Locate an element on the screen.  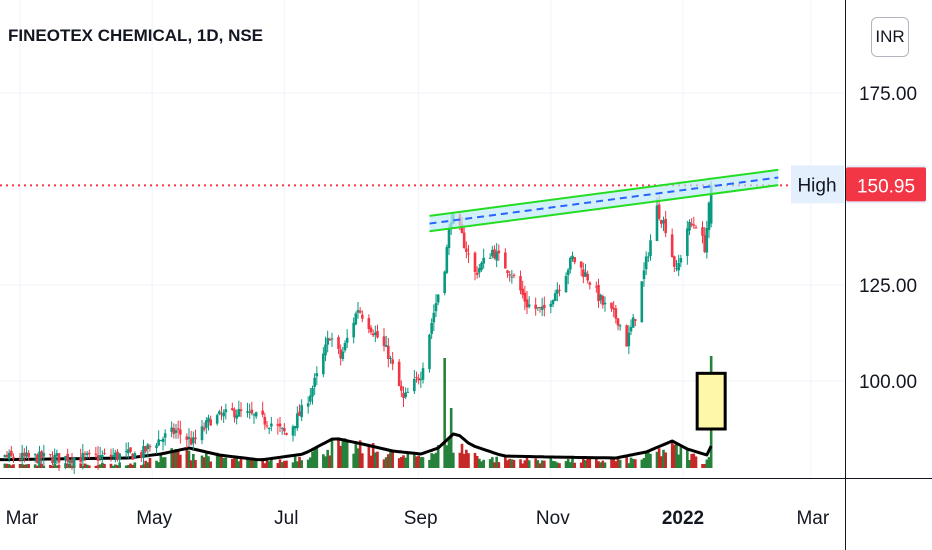
volume-highlight-box is located at coordinates (711, 401).